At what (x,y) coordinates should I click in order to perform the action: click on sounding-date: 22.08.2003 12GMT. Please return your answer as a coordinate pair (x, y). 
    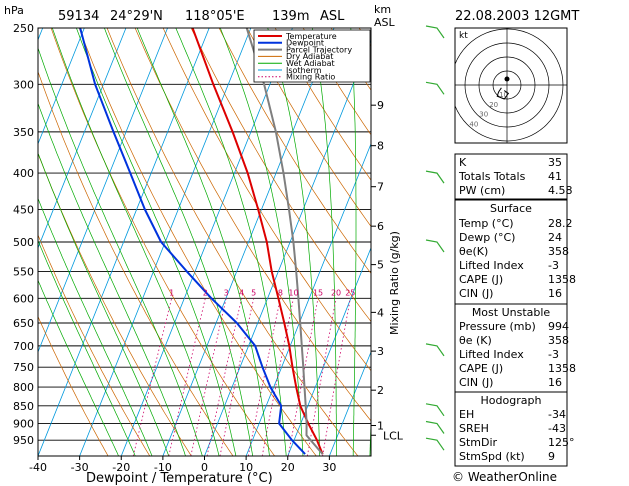
    Looking at the image, I should click on (517, 16).